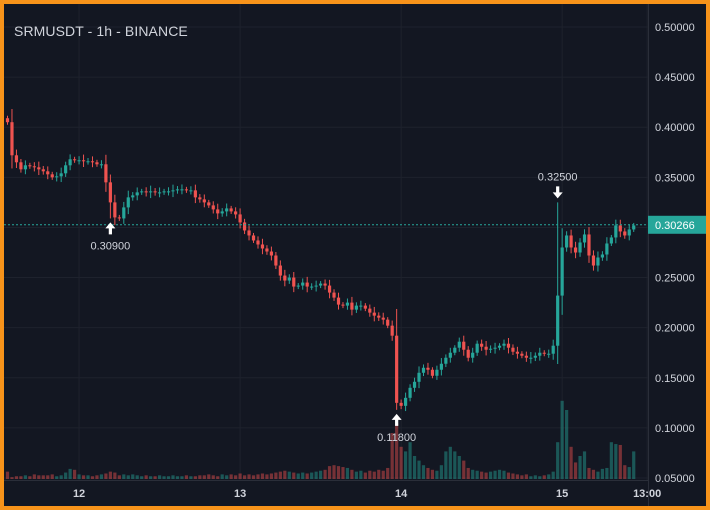 This screenshot has width=710, height=510. I want to click on annotation-label: 0.11800, so click(396, 438).